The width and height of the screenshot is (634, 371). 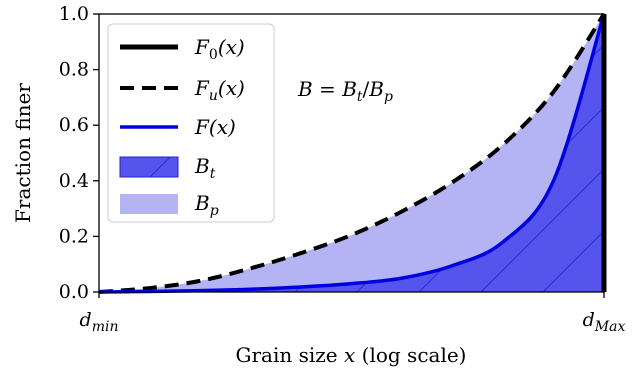 I want to click on legend-label-f-0: F0(x), so click(x=219, y=49).